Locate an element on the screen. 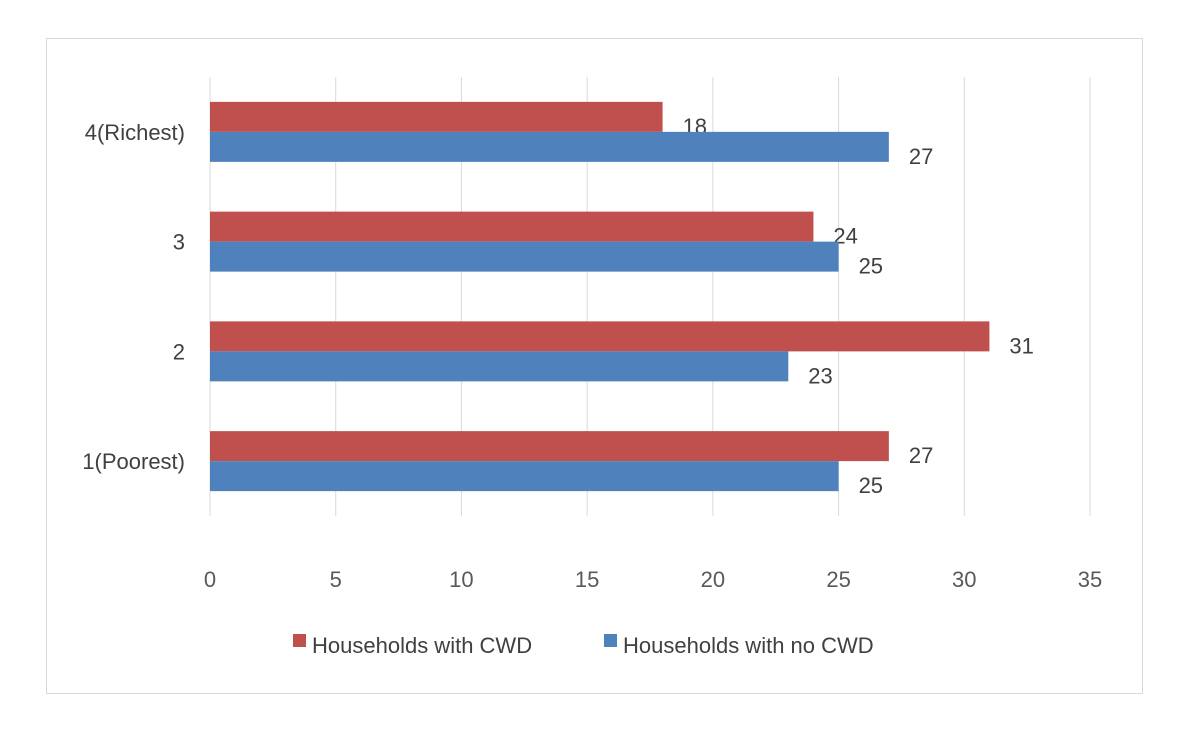 This screenshot has height=732, width=1200. x-tick-label: 30 is located at coordinates (964, 579).